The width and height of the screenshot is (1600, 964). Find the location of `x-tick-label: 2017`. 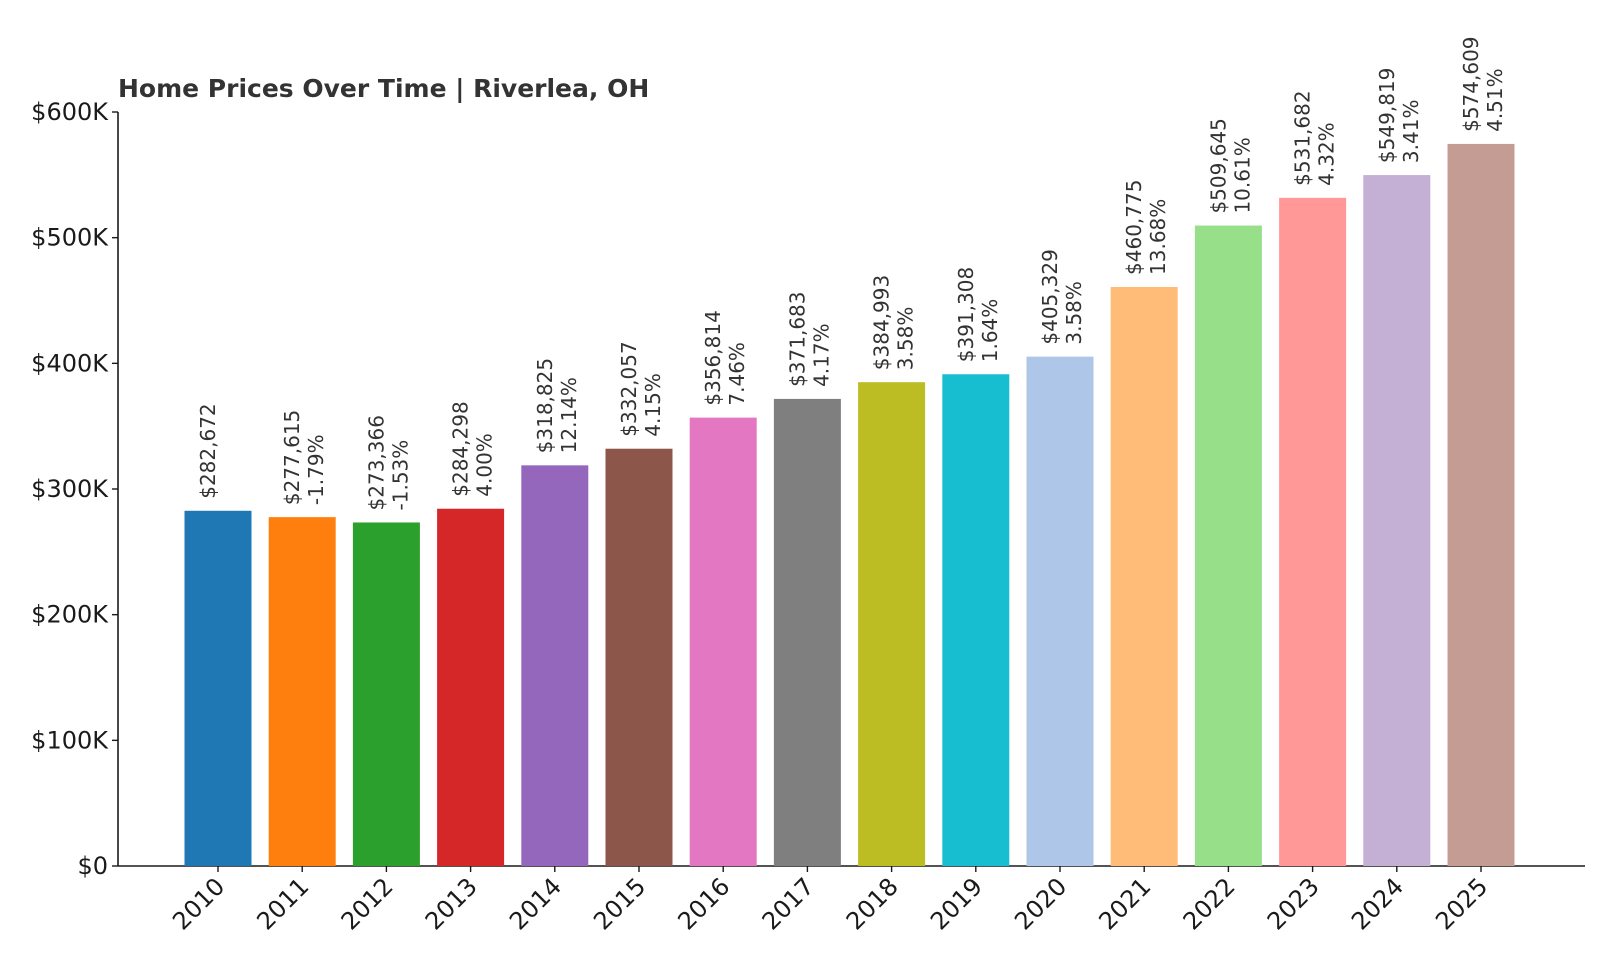

x-tick-label: 2017 is located at coordinates (788, 903).